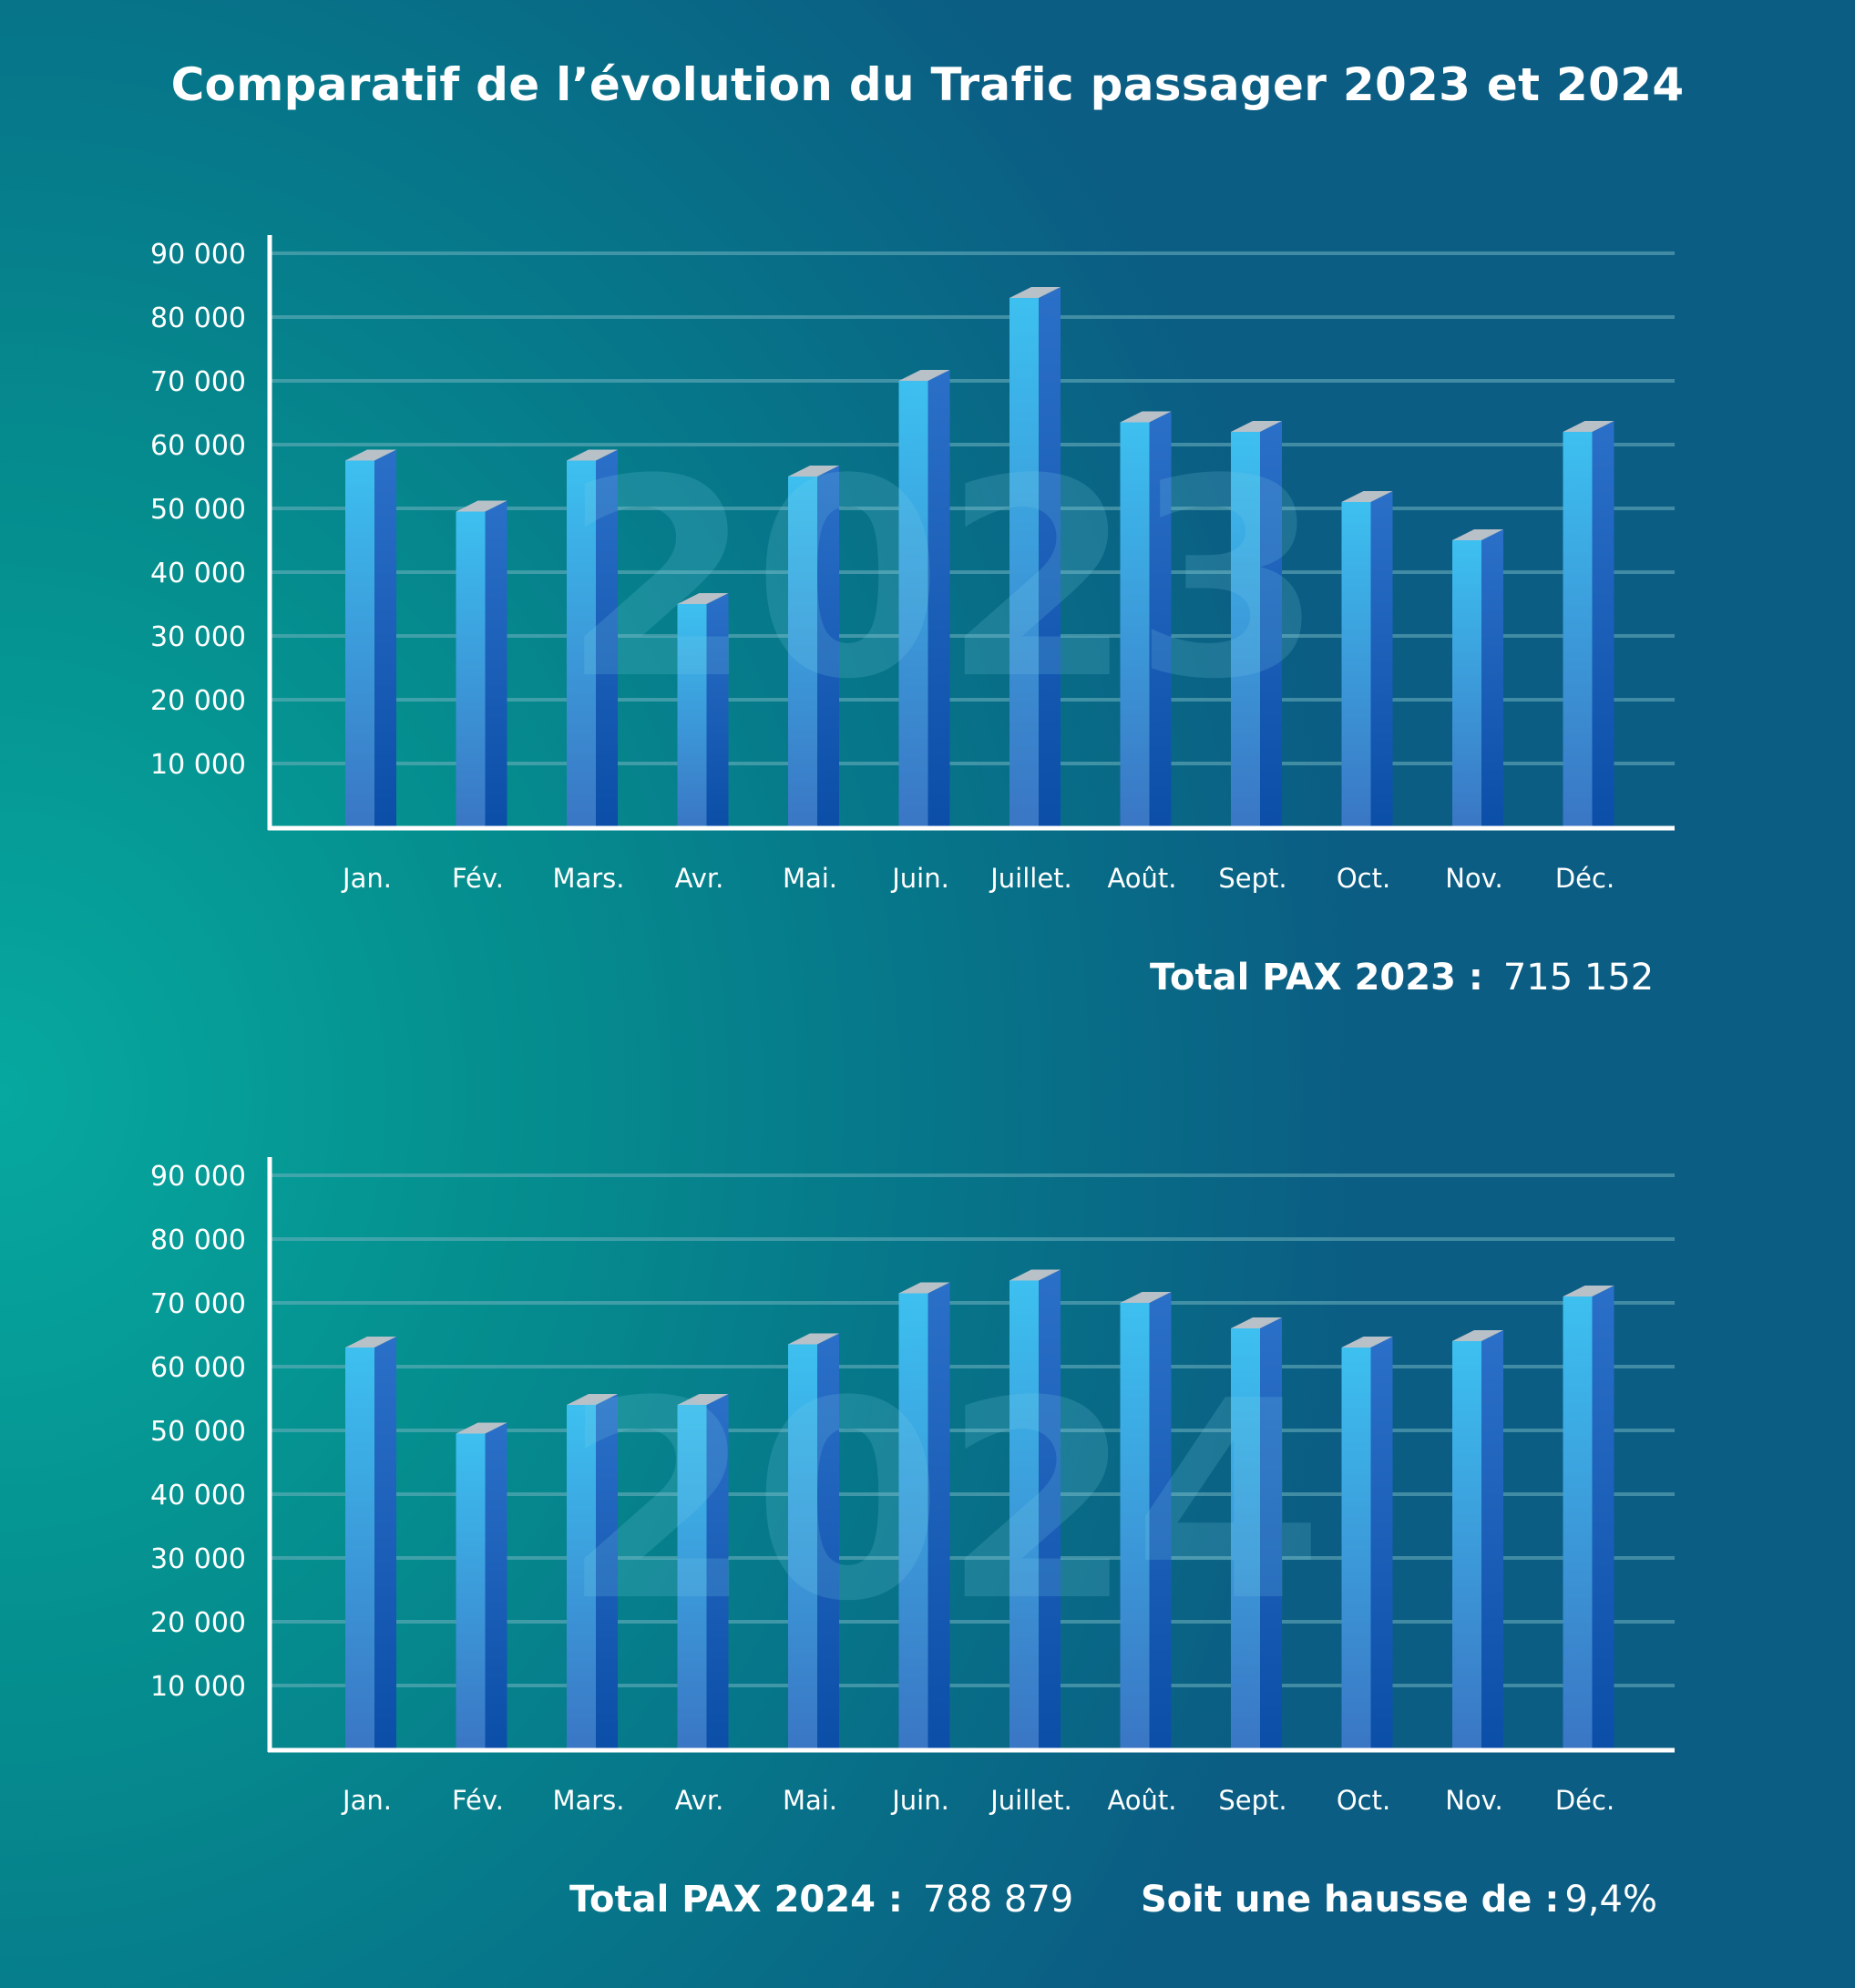 The height and width of the screenshot is (1988, 1855). I want to click on year-watermark: 2023, so click(943, 580).